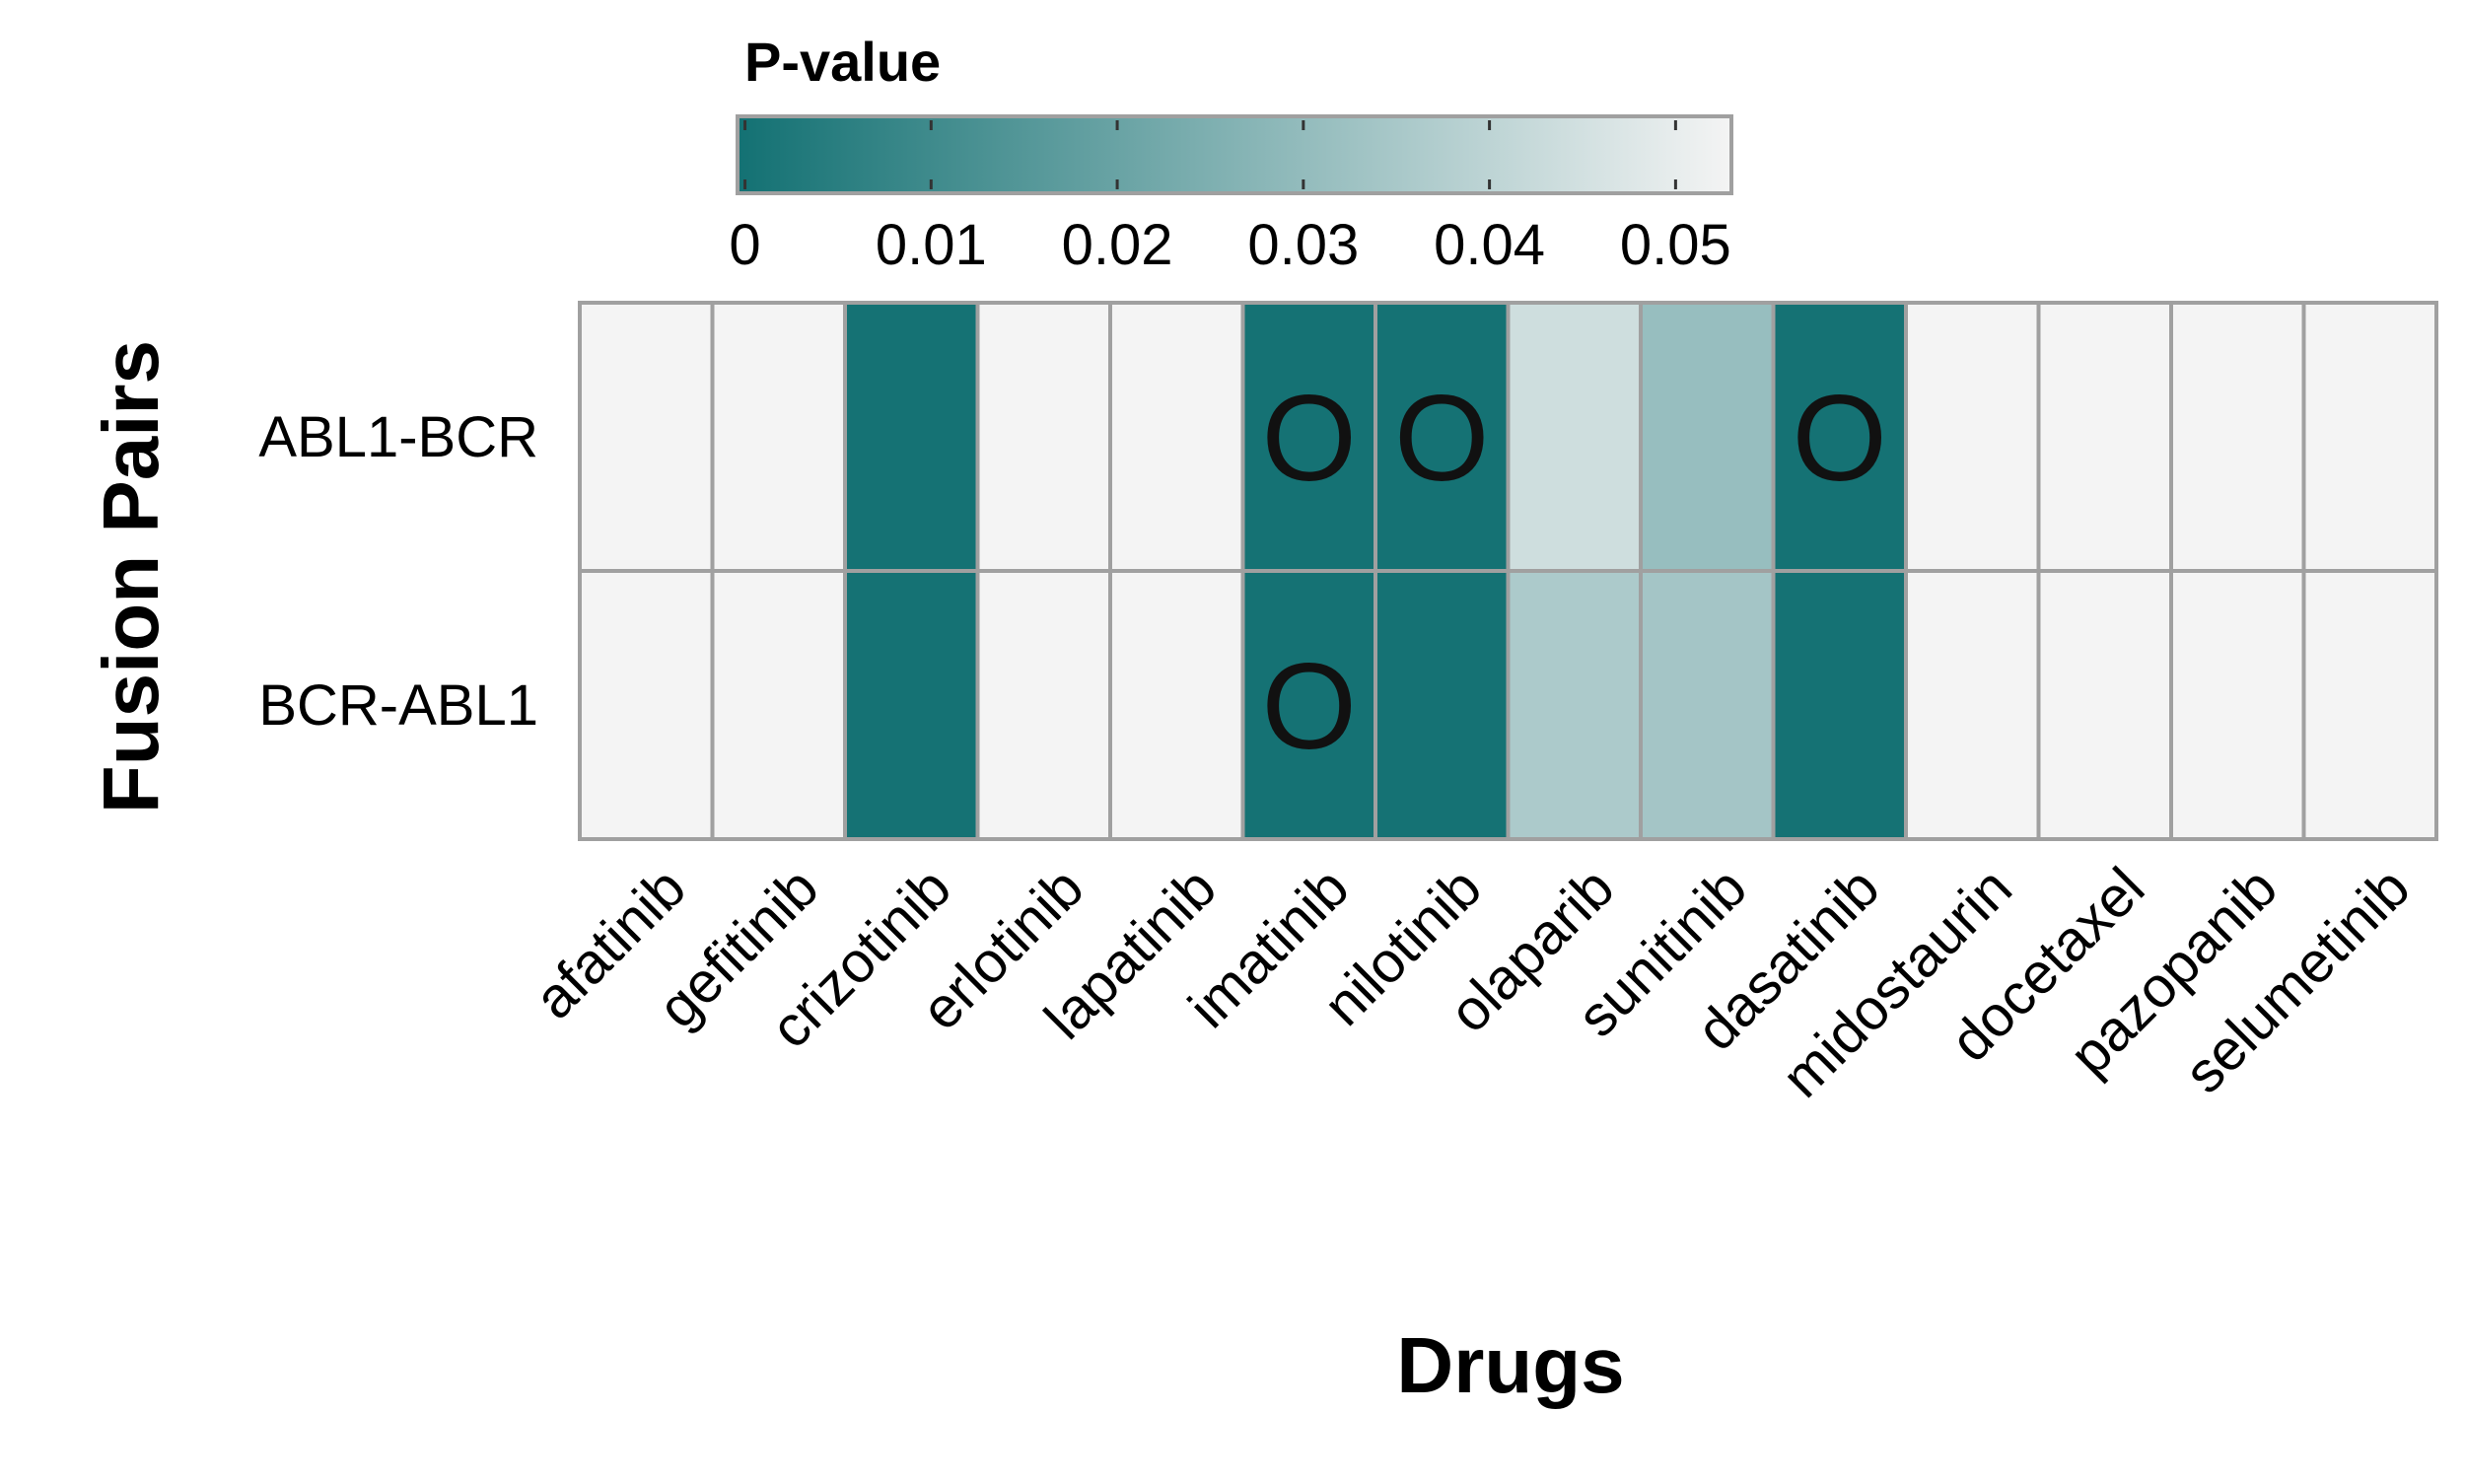 The image size is (2465, 1484). What do you see at coordinates (1489, 245) in the screenshot?
I see `colorbar-tick-label: 0.04` at bounding box center [1489, 245].